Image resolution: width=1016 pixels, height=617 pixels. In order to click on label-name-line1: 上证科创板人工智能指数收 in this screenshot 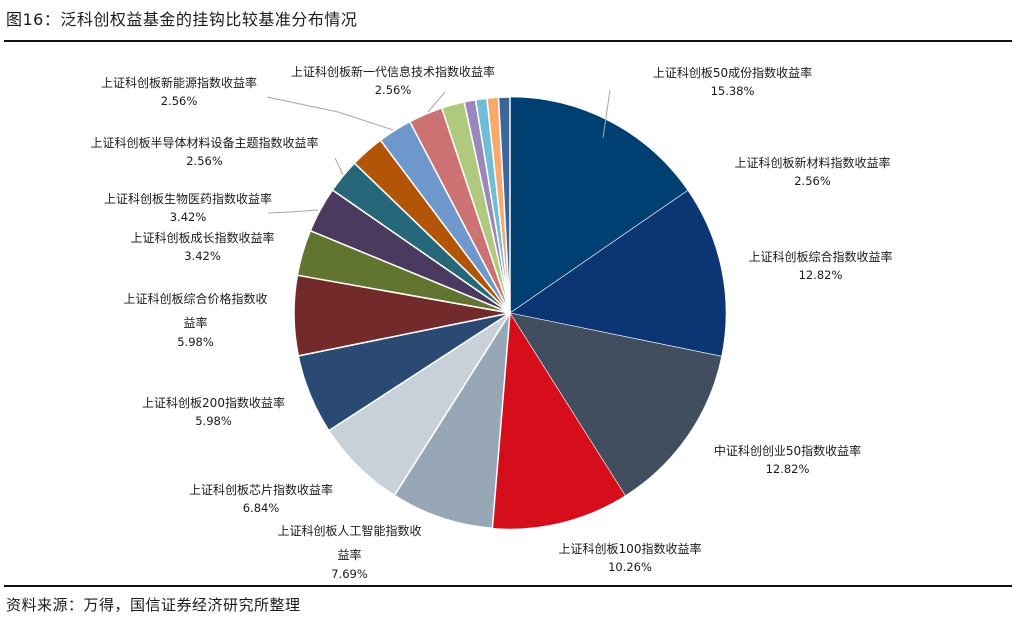, I will do `click(349, 531)`.